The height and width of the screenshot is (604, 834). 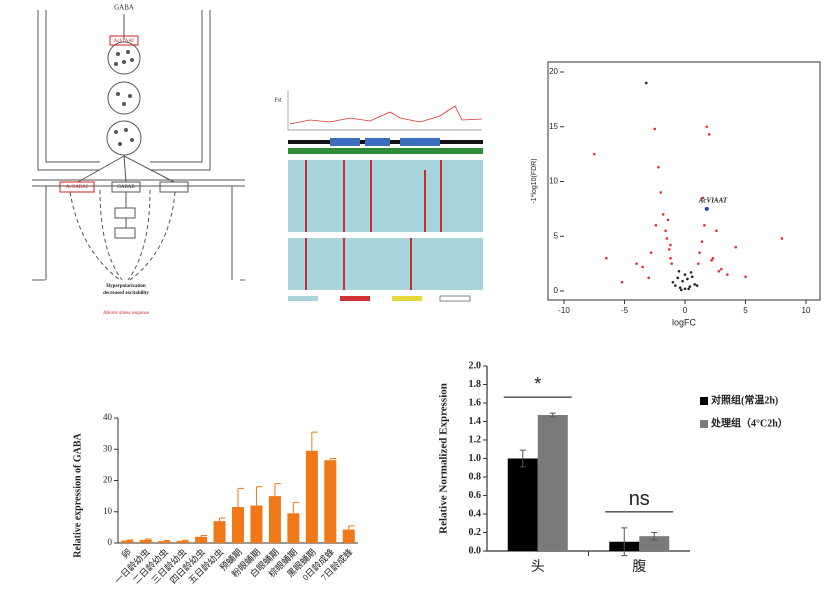 What do you see at coordinates (385, 196) in the screenshot?
I see `alignment-panel` at bounding box center [385, 196].